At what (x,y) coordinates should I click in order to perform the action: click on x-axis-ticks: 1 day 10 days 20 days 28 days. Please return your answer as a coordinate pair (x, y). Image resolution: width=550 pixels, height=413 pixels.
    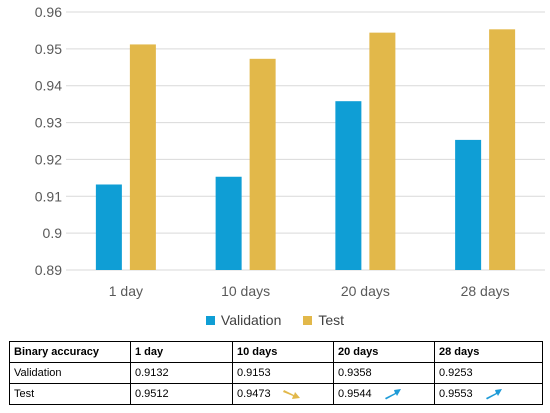
    Looking at the image, I should click on (309, 291).